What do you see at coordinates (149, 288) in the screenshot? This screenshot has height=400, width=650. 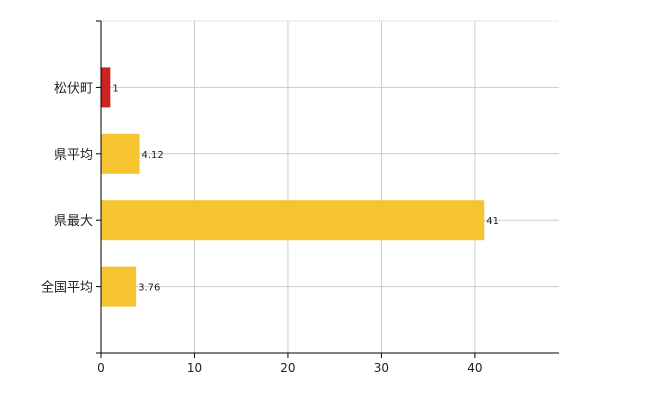 I see `data-label: 3.76` at bounding box center [149, 288].